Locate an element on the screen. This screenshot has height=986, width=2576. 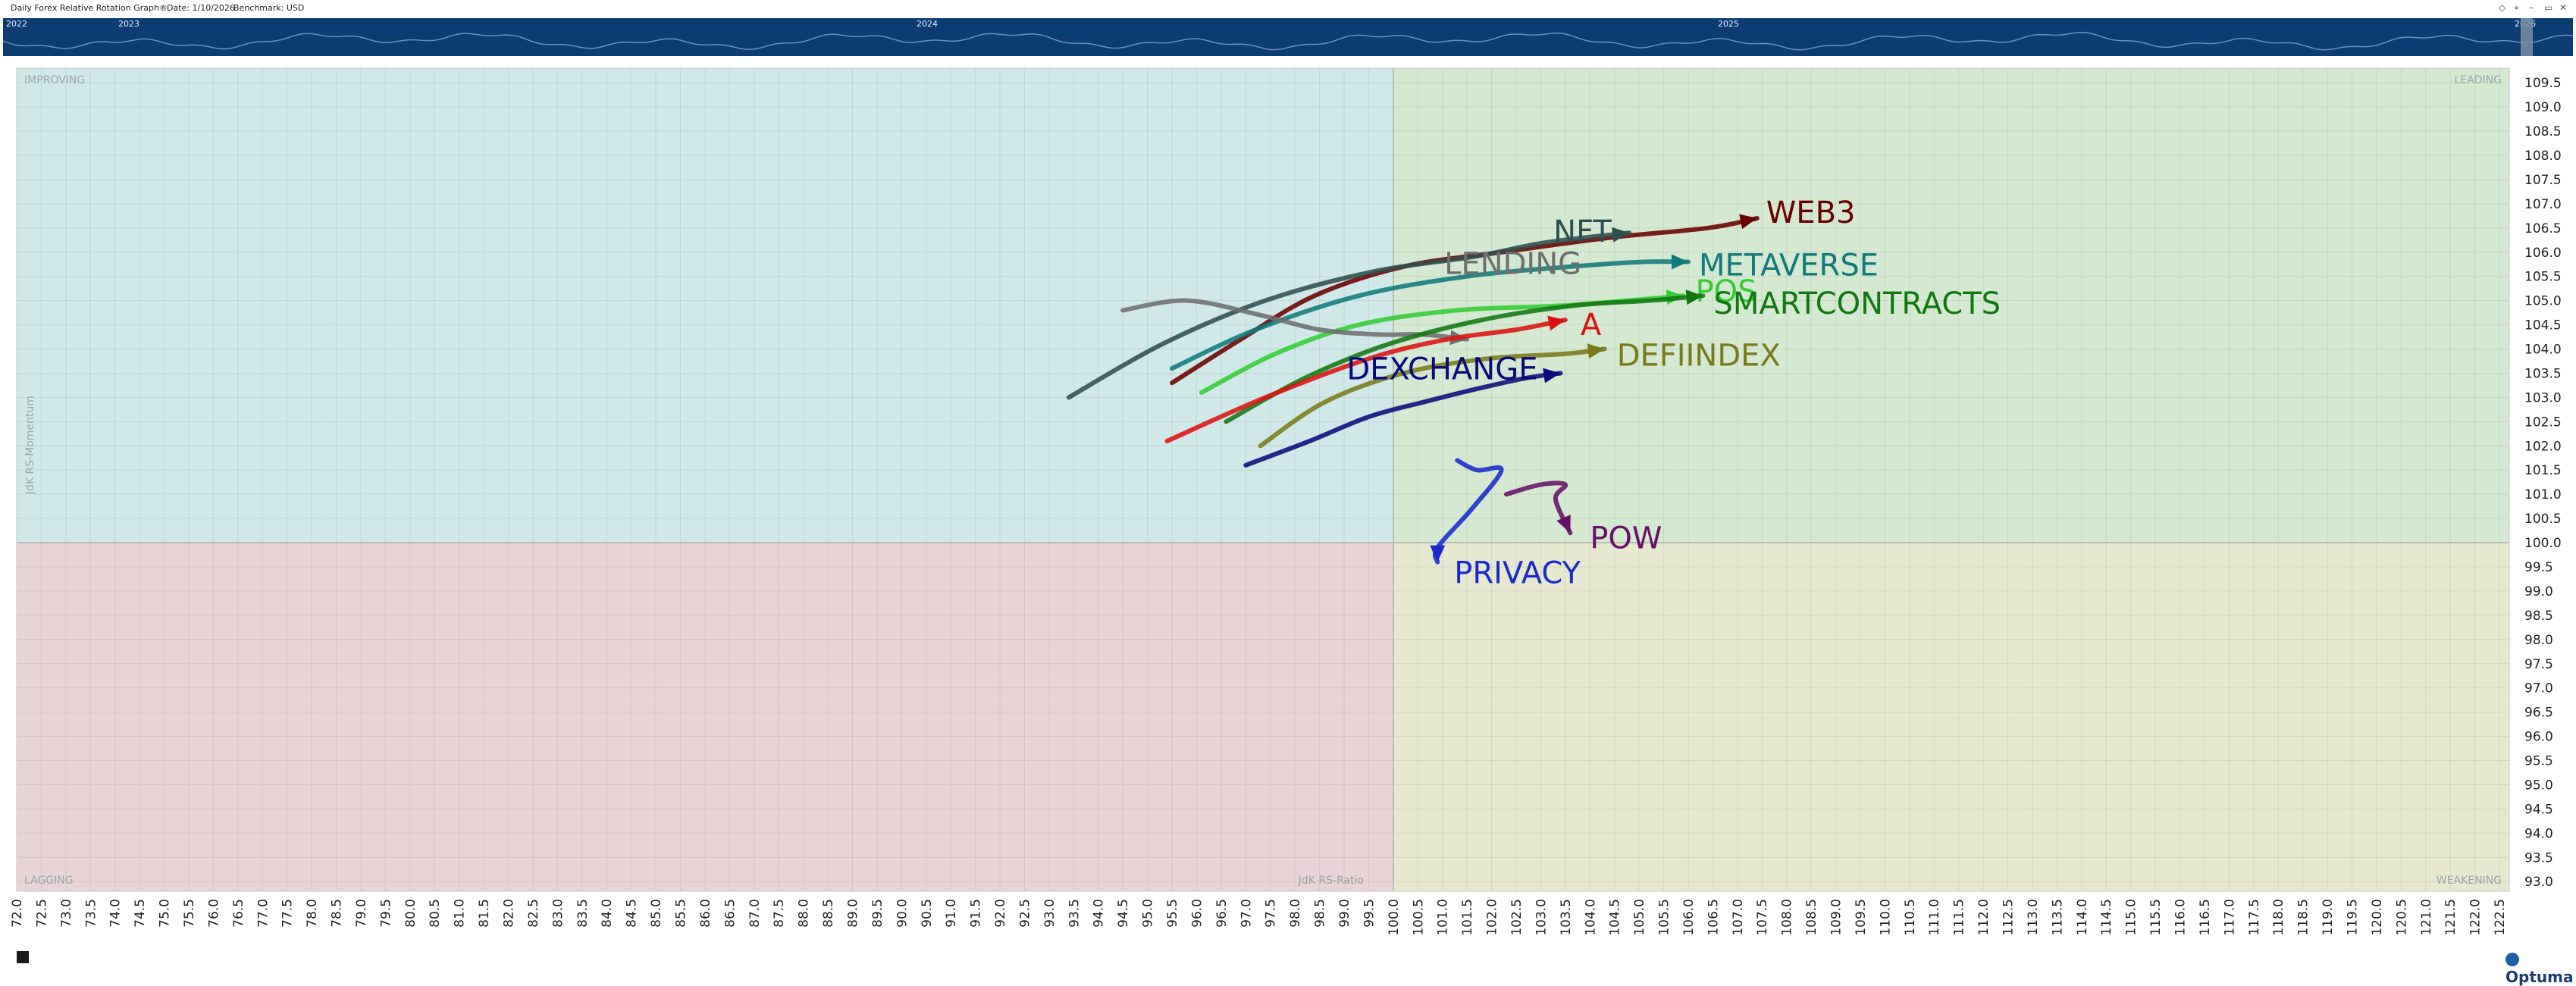
x-tick-label: 121.0 is located at coordinates (2426, 917).